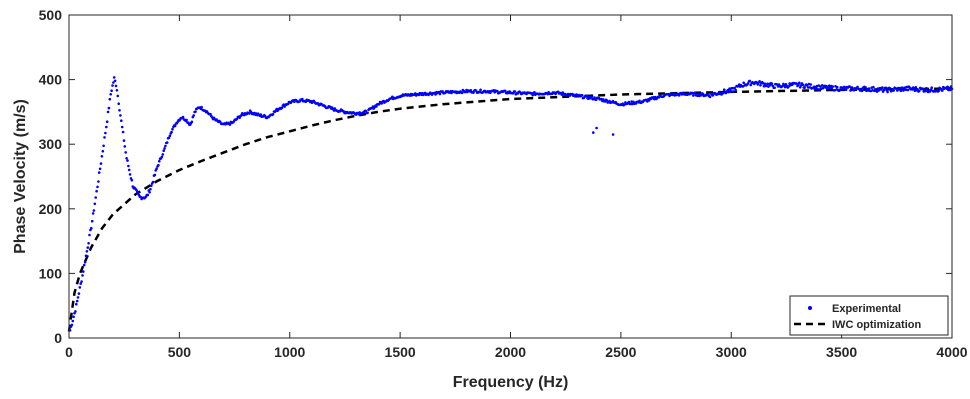 This screenshot has height=399, width=970. Describe the element at coordinates (51, 209) in the screenshot. I see `y-tick-label: 200` at that location.